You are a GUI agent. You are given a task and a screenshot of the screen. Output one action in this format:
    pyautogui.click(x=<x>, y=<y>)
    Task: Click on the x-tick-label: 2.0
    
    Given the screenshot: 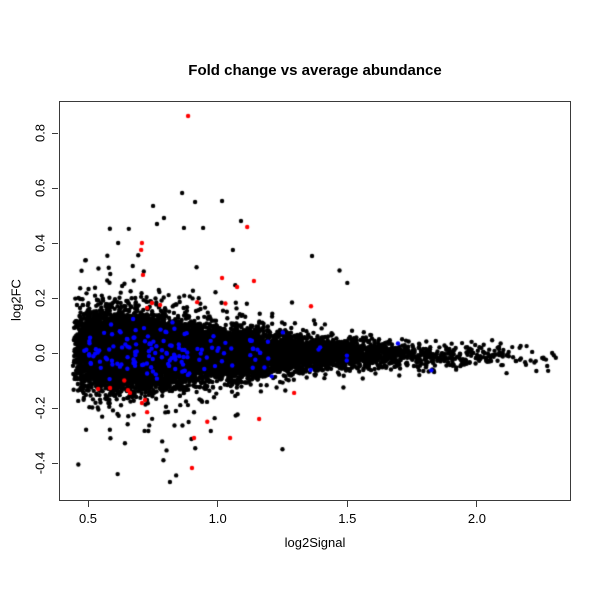 What is the action you would take?
    pyautogui.click(x=476, y=518)
    